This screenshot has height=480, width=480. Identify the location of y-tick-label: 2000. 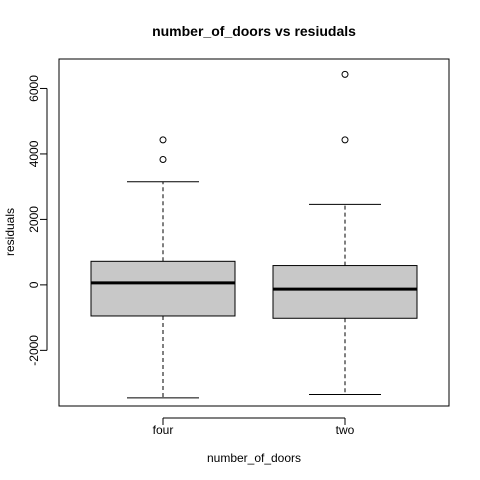
(34, 219).